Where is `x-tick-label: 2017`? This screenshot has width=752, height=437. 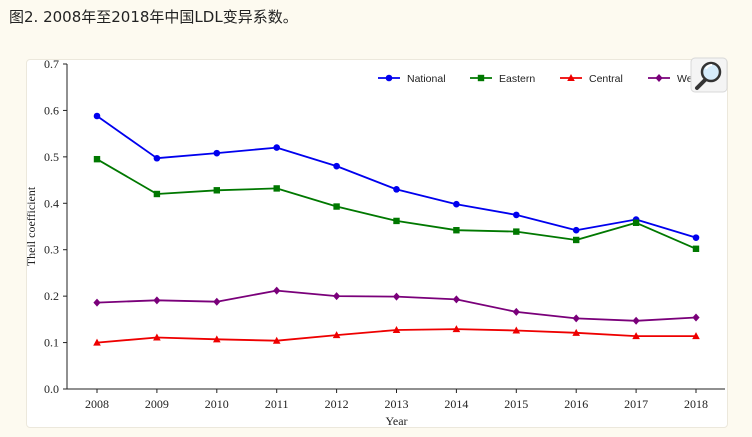 x-tick-label: 2017 is located at coordinates (636, 404).